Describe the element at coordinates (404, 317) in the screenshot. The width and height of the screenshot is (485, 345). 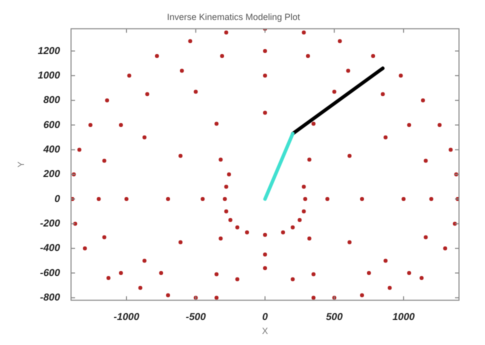
I see `x-tick-label: 1000` at that location.